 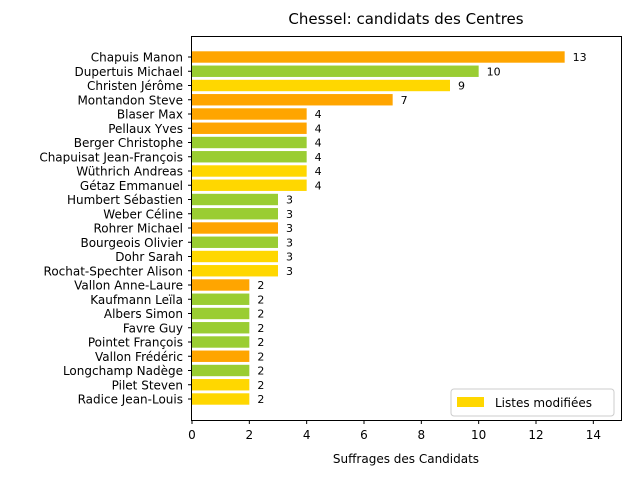 What do you see at coordinates (139, 357) in the screenshot?
I see `y-tick-label: Vallon Frédéric` at bounding box center [139, 357].